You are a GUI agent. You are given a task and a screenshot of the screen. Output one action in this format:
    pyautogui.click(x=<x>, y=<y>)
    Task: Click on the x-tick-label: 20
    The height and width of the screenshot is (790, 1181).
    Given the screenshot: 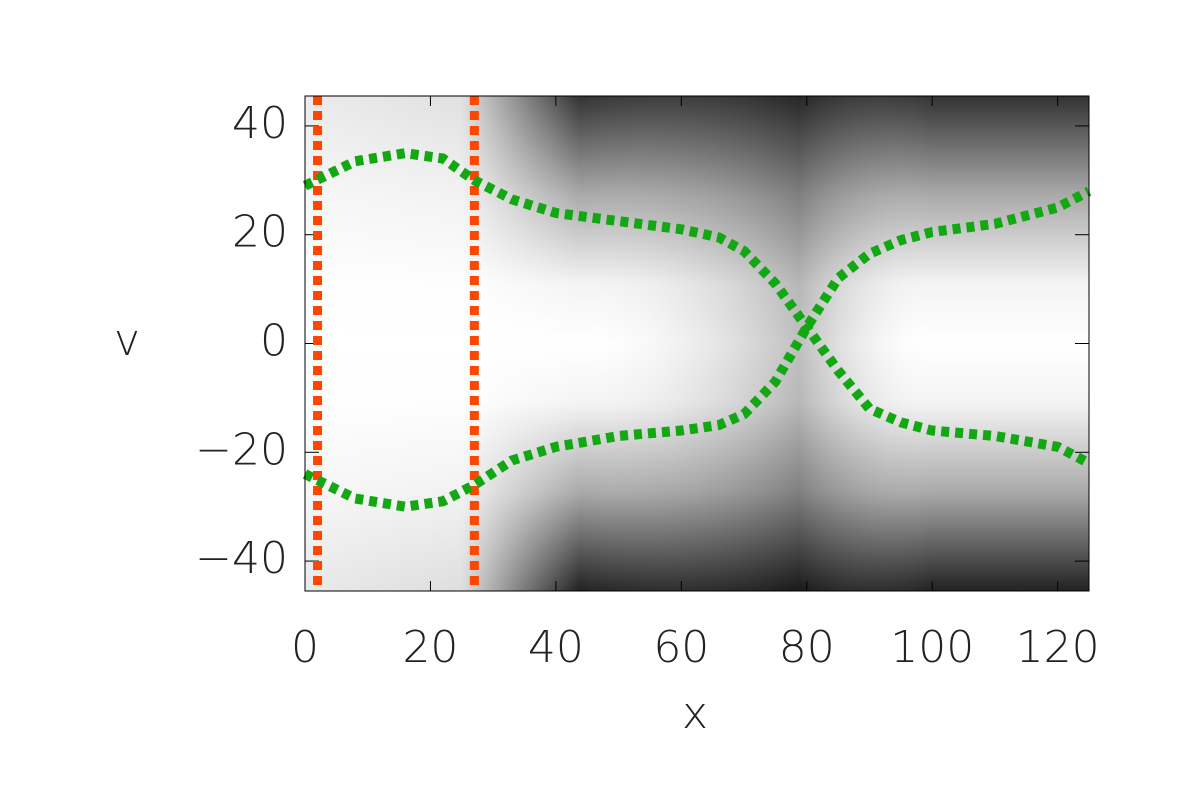 What is the action you would take?
    pyautogui.click(x=430, y=647)
    